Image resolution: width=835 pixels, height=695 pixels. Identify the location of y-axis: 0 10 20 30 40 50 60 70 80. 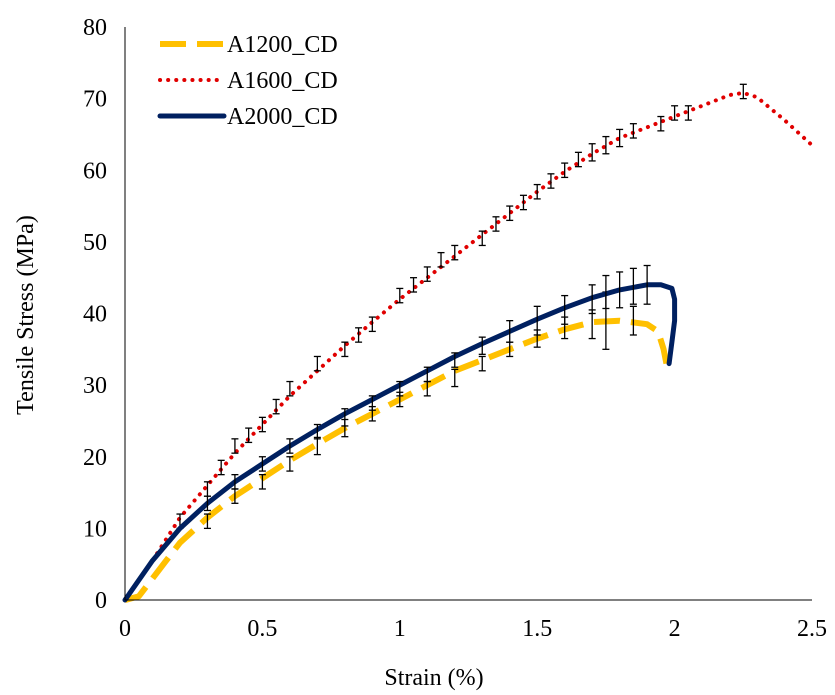
(104, 314).